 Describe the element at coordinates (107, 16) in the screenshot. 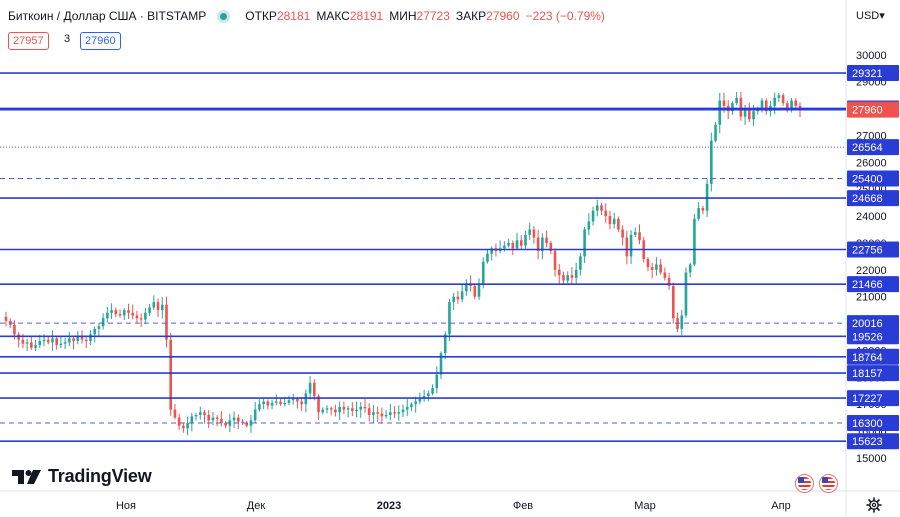

I see `symbol-title: Биткоин / Доллар США · BITSTAMP` at that location.